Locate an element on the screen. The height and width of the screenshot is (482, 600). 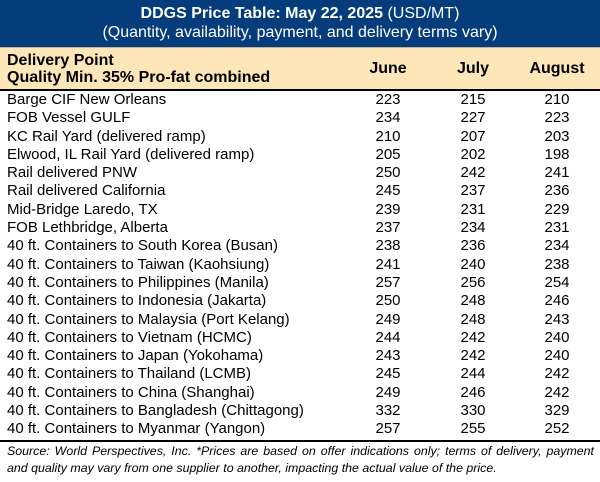
price-july: 231 is located at coordinates (473, 209).